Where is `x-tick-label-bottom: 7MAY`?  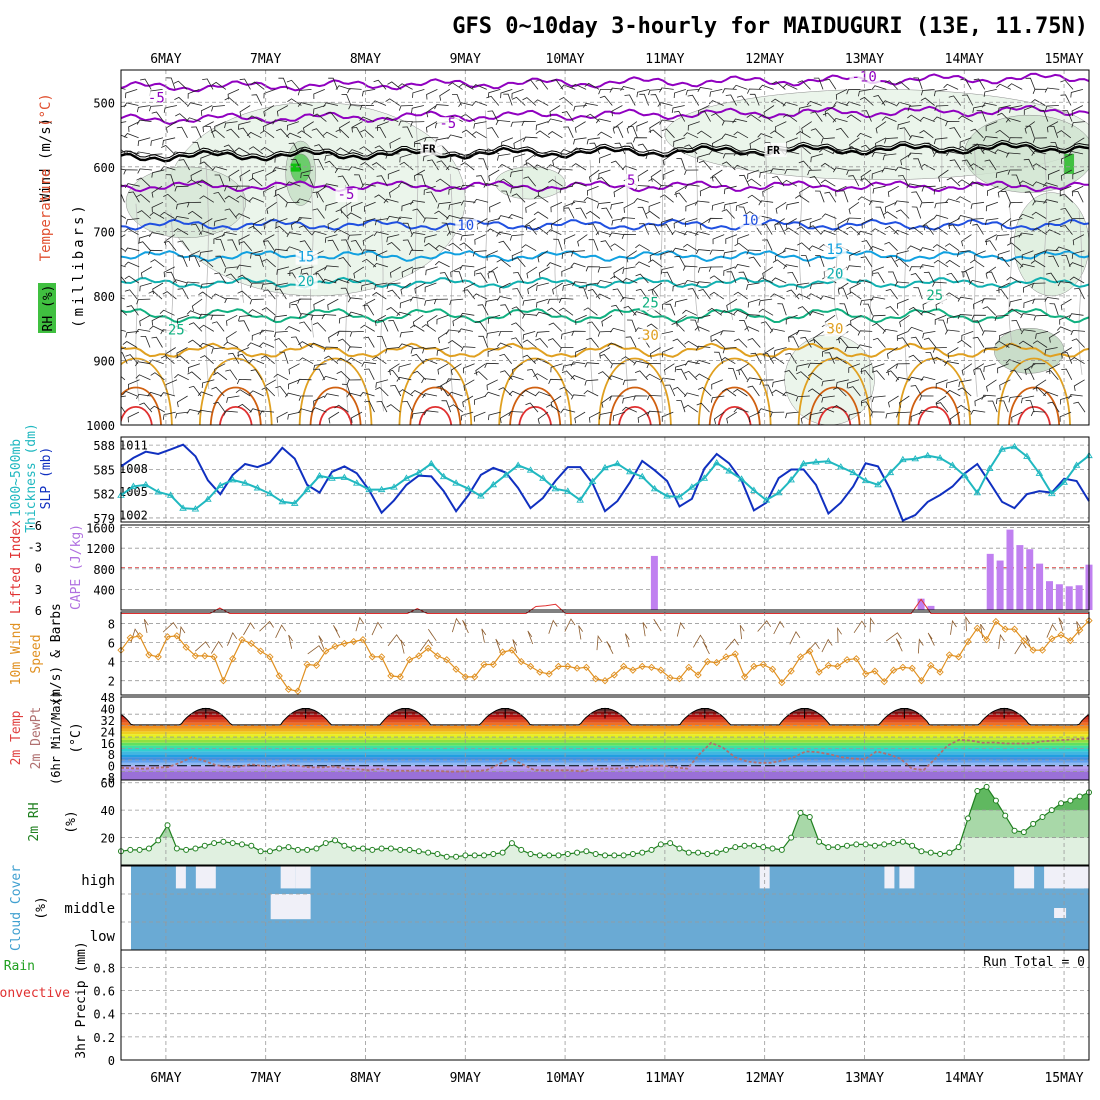 x-tick-label-bottom: 7MAY is located at coordinates (265, 1078).